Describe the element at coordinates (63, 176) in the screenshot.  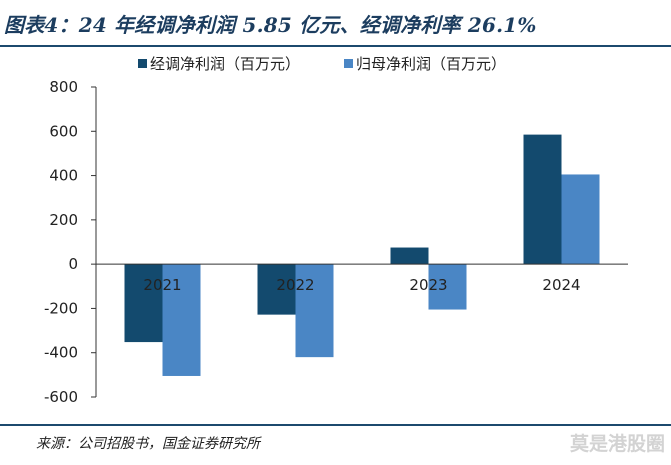
I see `y-tick-label: 400` at that location.